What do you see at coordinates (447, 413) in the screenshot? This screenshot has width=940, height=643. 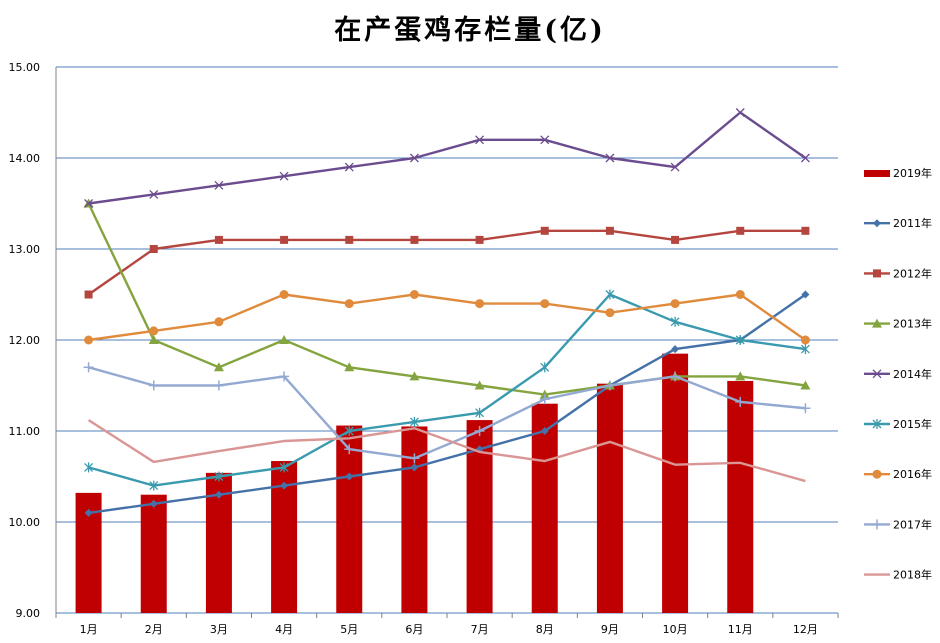 I see `series-line-2017年` at bounding box center [447, 413].